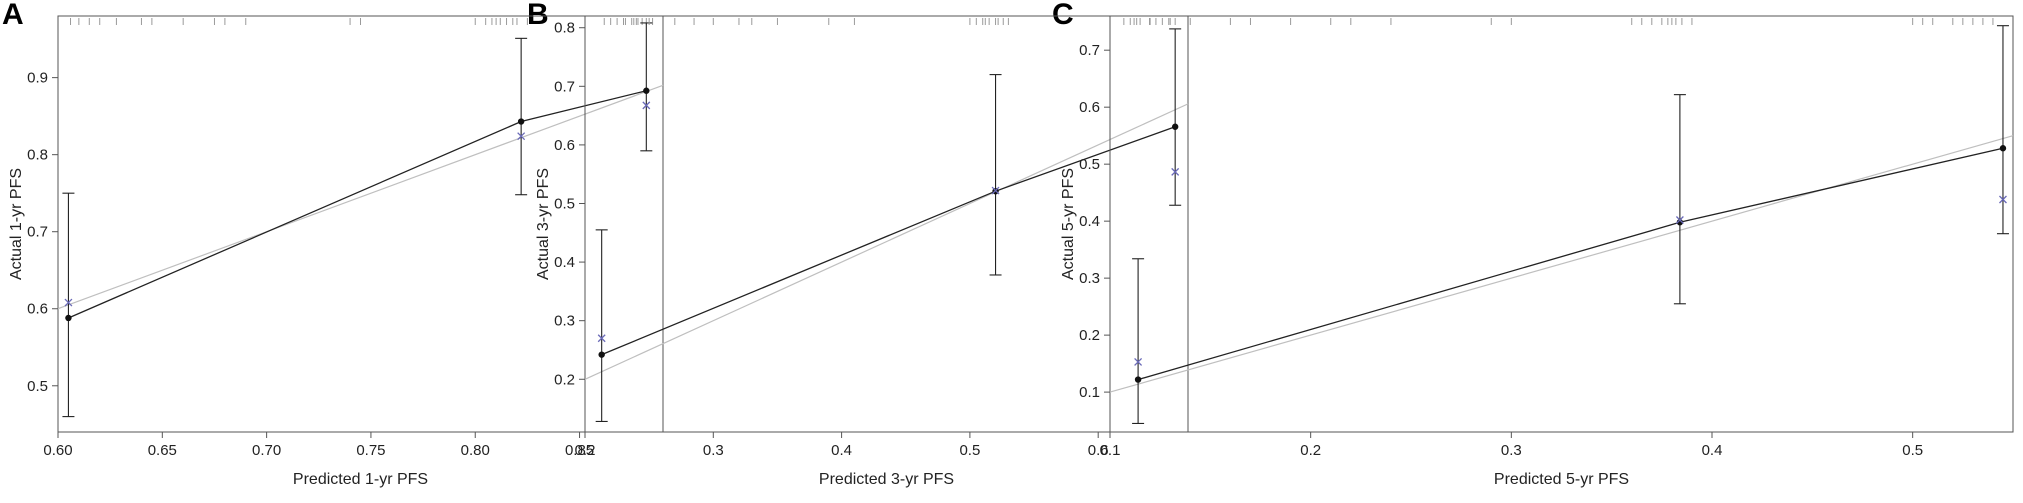 The image size is (2023, 503). Describe the element at coordinates (543, 224) in the screenshot. I see `y-axis-title: Actual 3-yr PFS` at that location.